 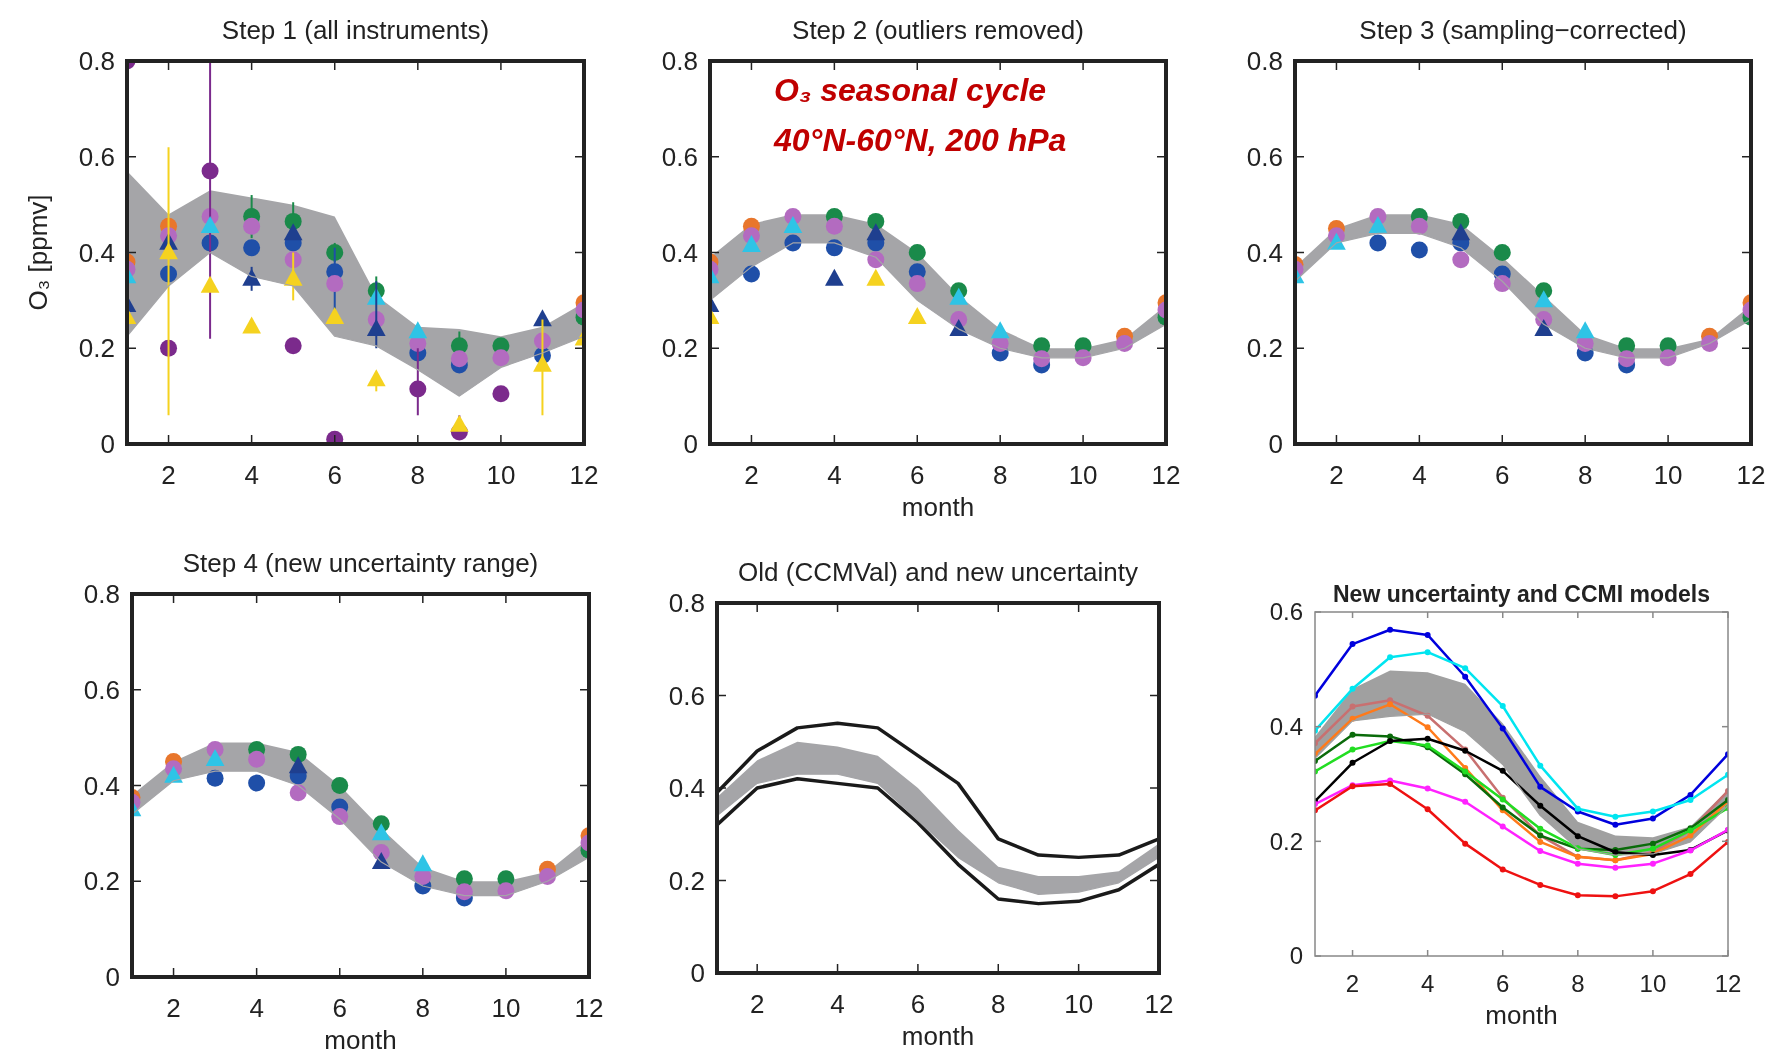 What do you see at coordinates (360, 563) in the screenshot?
I see `chart-title: Step 4 (new uncertainty range)` at bounding box center [360, 563].